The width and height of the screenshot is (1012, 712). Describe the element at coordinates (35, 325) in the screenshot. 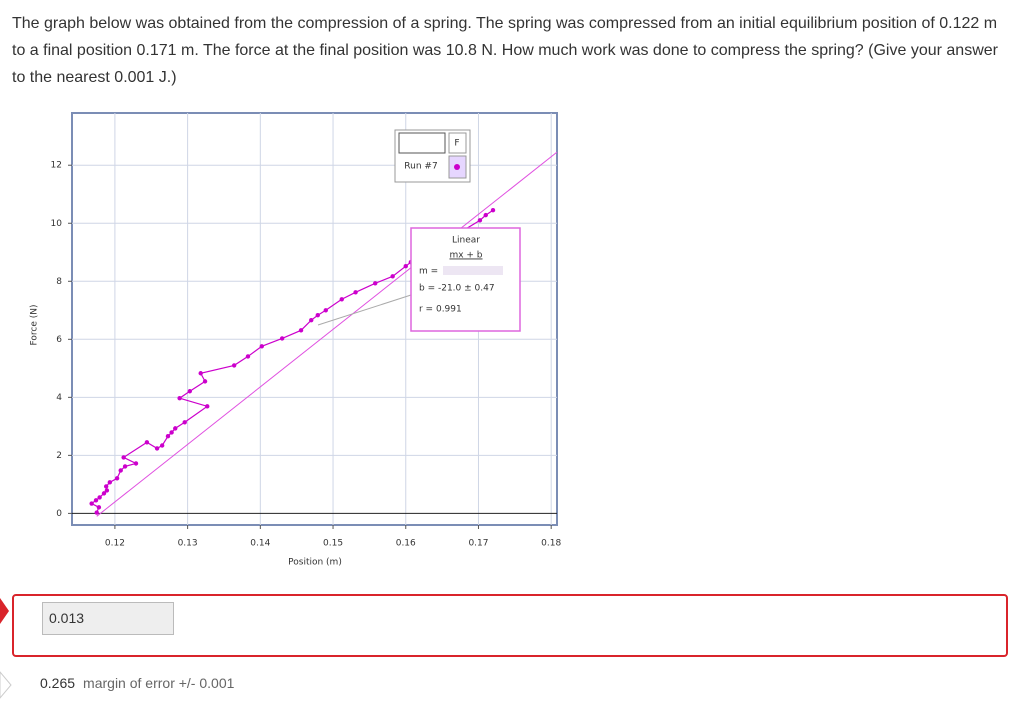

I see `y-axis-label: Force (N)` at that location.